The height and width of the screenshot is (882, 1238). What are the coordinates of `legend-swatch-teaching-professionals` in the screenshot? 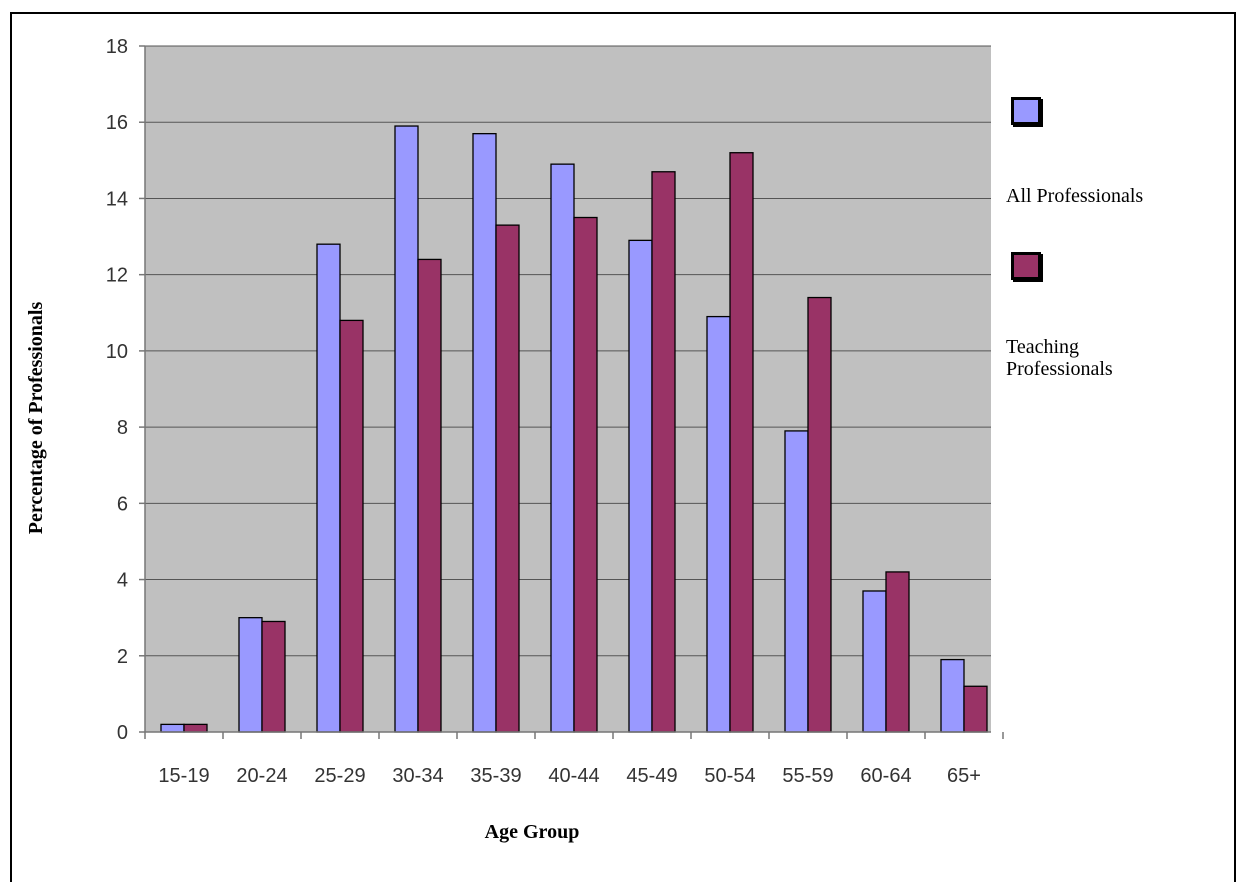 It's located at (1026, 266).